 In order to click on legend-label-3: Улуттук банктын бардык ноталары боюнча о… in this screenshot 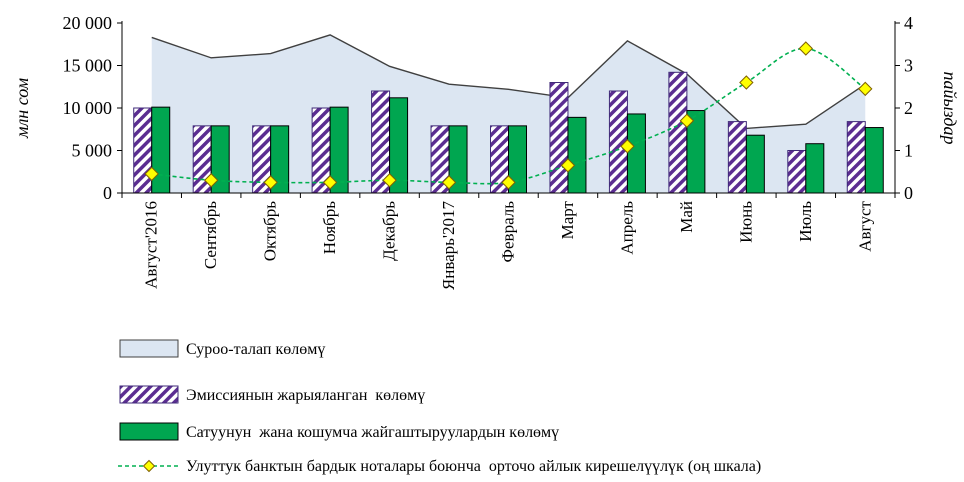, I will do `click(473, 466)`.